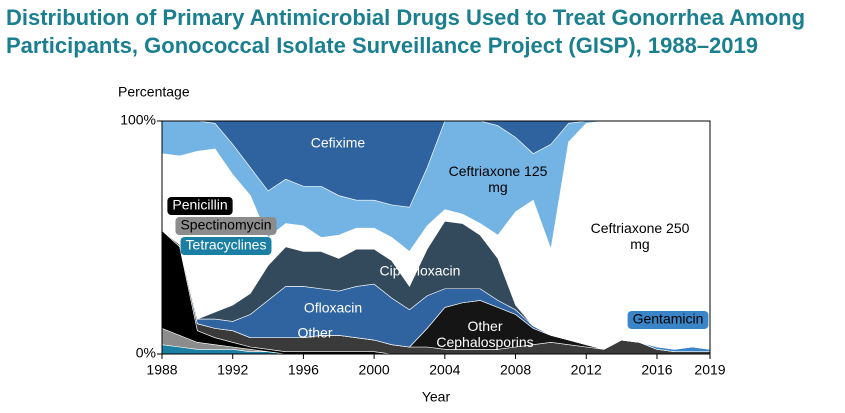  What do you see at coordinates (232, 370) in the screenshot?
I see `x-tick-label: 1992` at bounding box center [232, 370].